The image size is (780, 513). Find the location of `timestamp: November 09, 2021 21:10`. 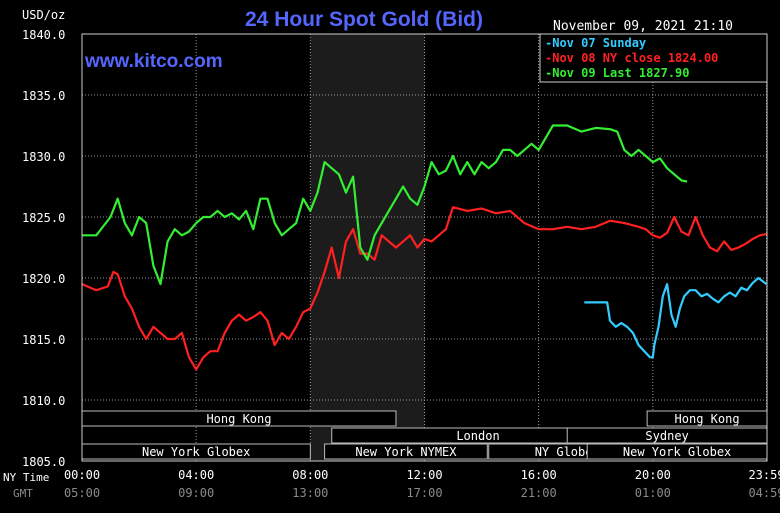

timestamp: November 09, 2021 21:10 is located at coordinates (643, 26).